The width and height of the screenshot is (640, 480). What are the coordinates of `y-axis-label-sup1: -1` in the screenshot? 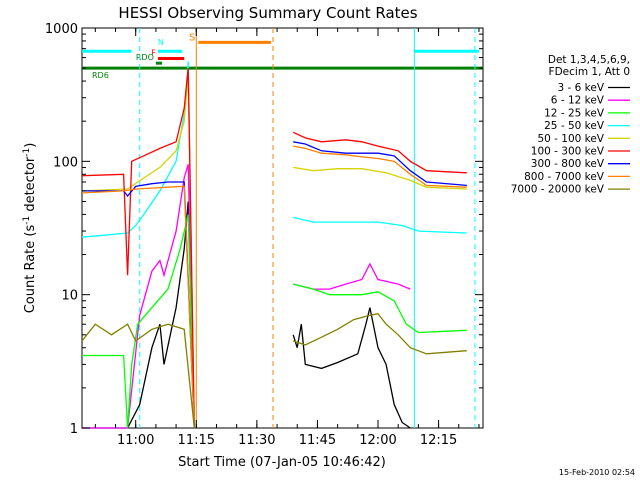 It's located at (27, 220).